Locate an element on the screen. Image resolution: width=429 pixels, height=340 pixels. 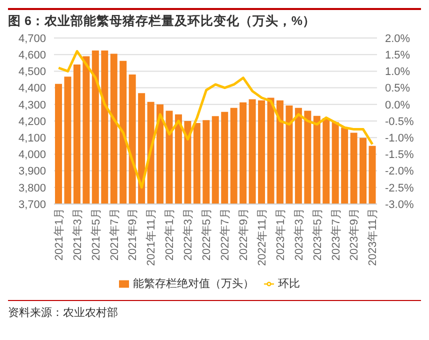
x-tick-label: 2022年1月 is located at coordinates (170, 234).